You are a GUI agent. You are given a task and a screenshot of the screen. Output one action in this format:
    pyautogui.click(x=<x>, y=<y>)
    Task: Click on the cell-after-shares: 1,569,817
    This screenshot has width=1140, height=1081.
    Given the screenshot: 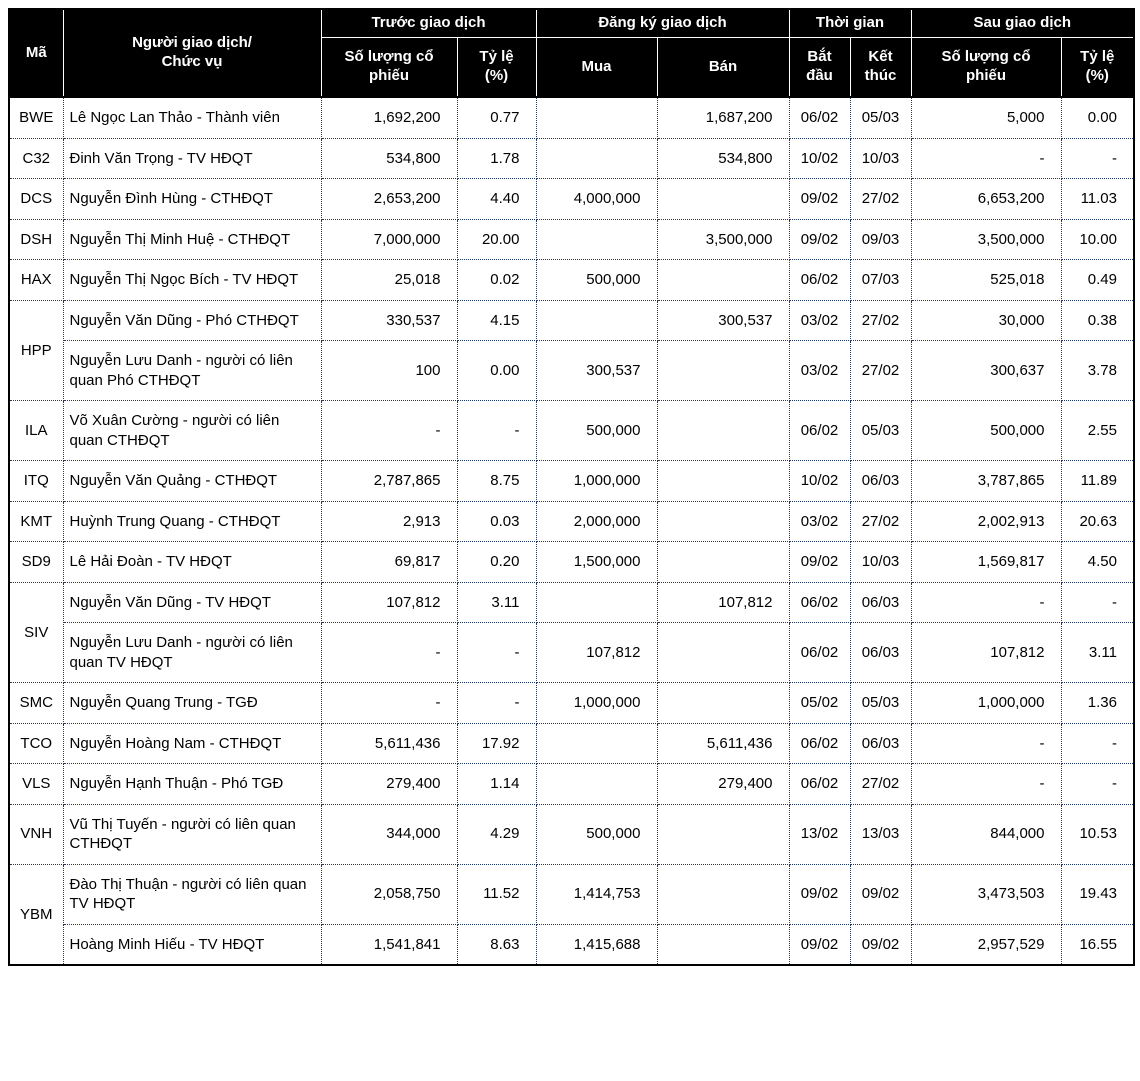 What is the action you would take?
    pyautogui.click(x=986, y=562)
    